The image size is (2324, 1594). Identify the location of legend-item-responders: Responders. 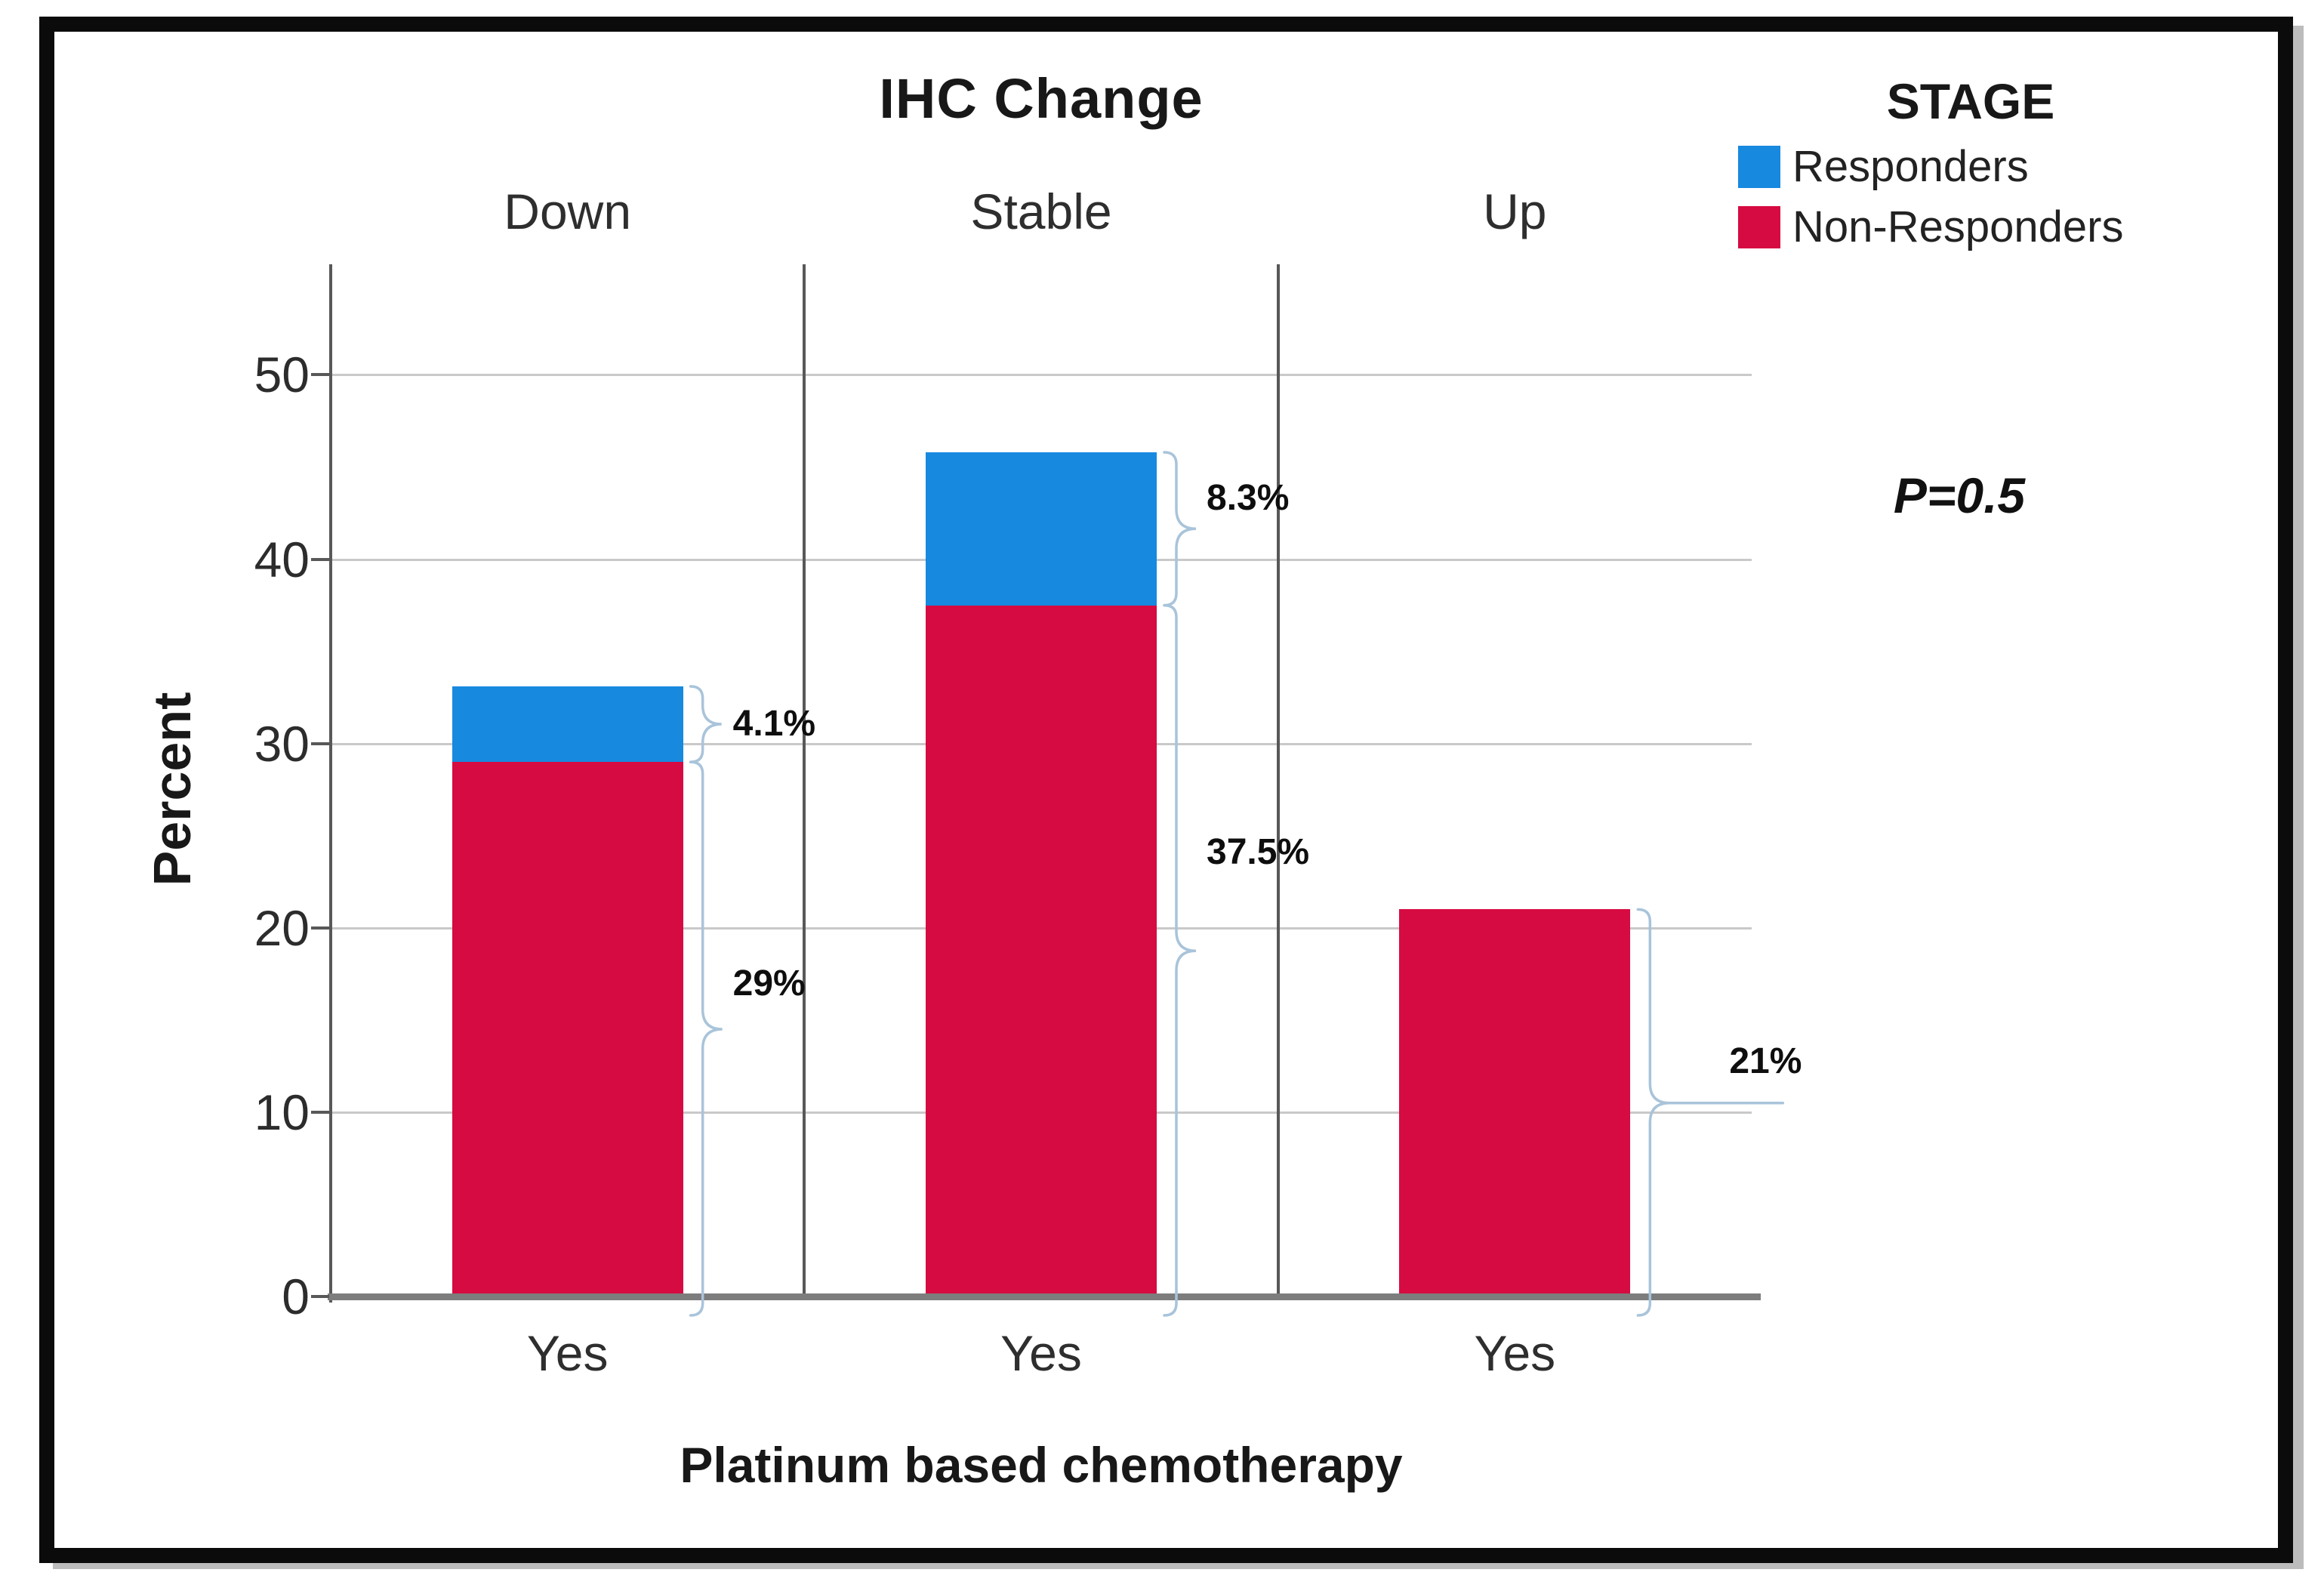
(1998, 166).